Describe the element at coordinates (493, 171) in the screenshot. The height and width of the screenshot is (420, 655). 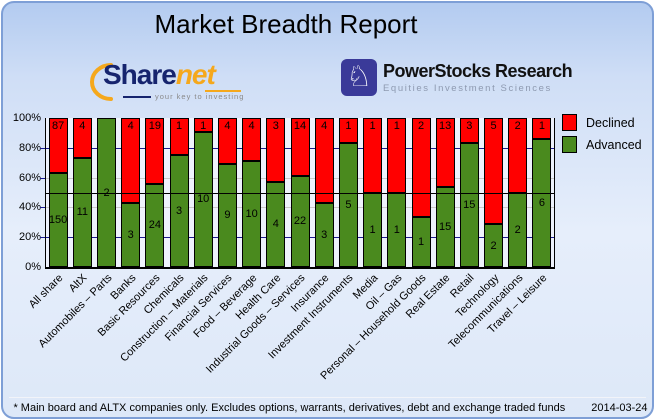
I see `declined-segment: 5` at that location.